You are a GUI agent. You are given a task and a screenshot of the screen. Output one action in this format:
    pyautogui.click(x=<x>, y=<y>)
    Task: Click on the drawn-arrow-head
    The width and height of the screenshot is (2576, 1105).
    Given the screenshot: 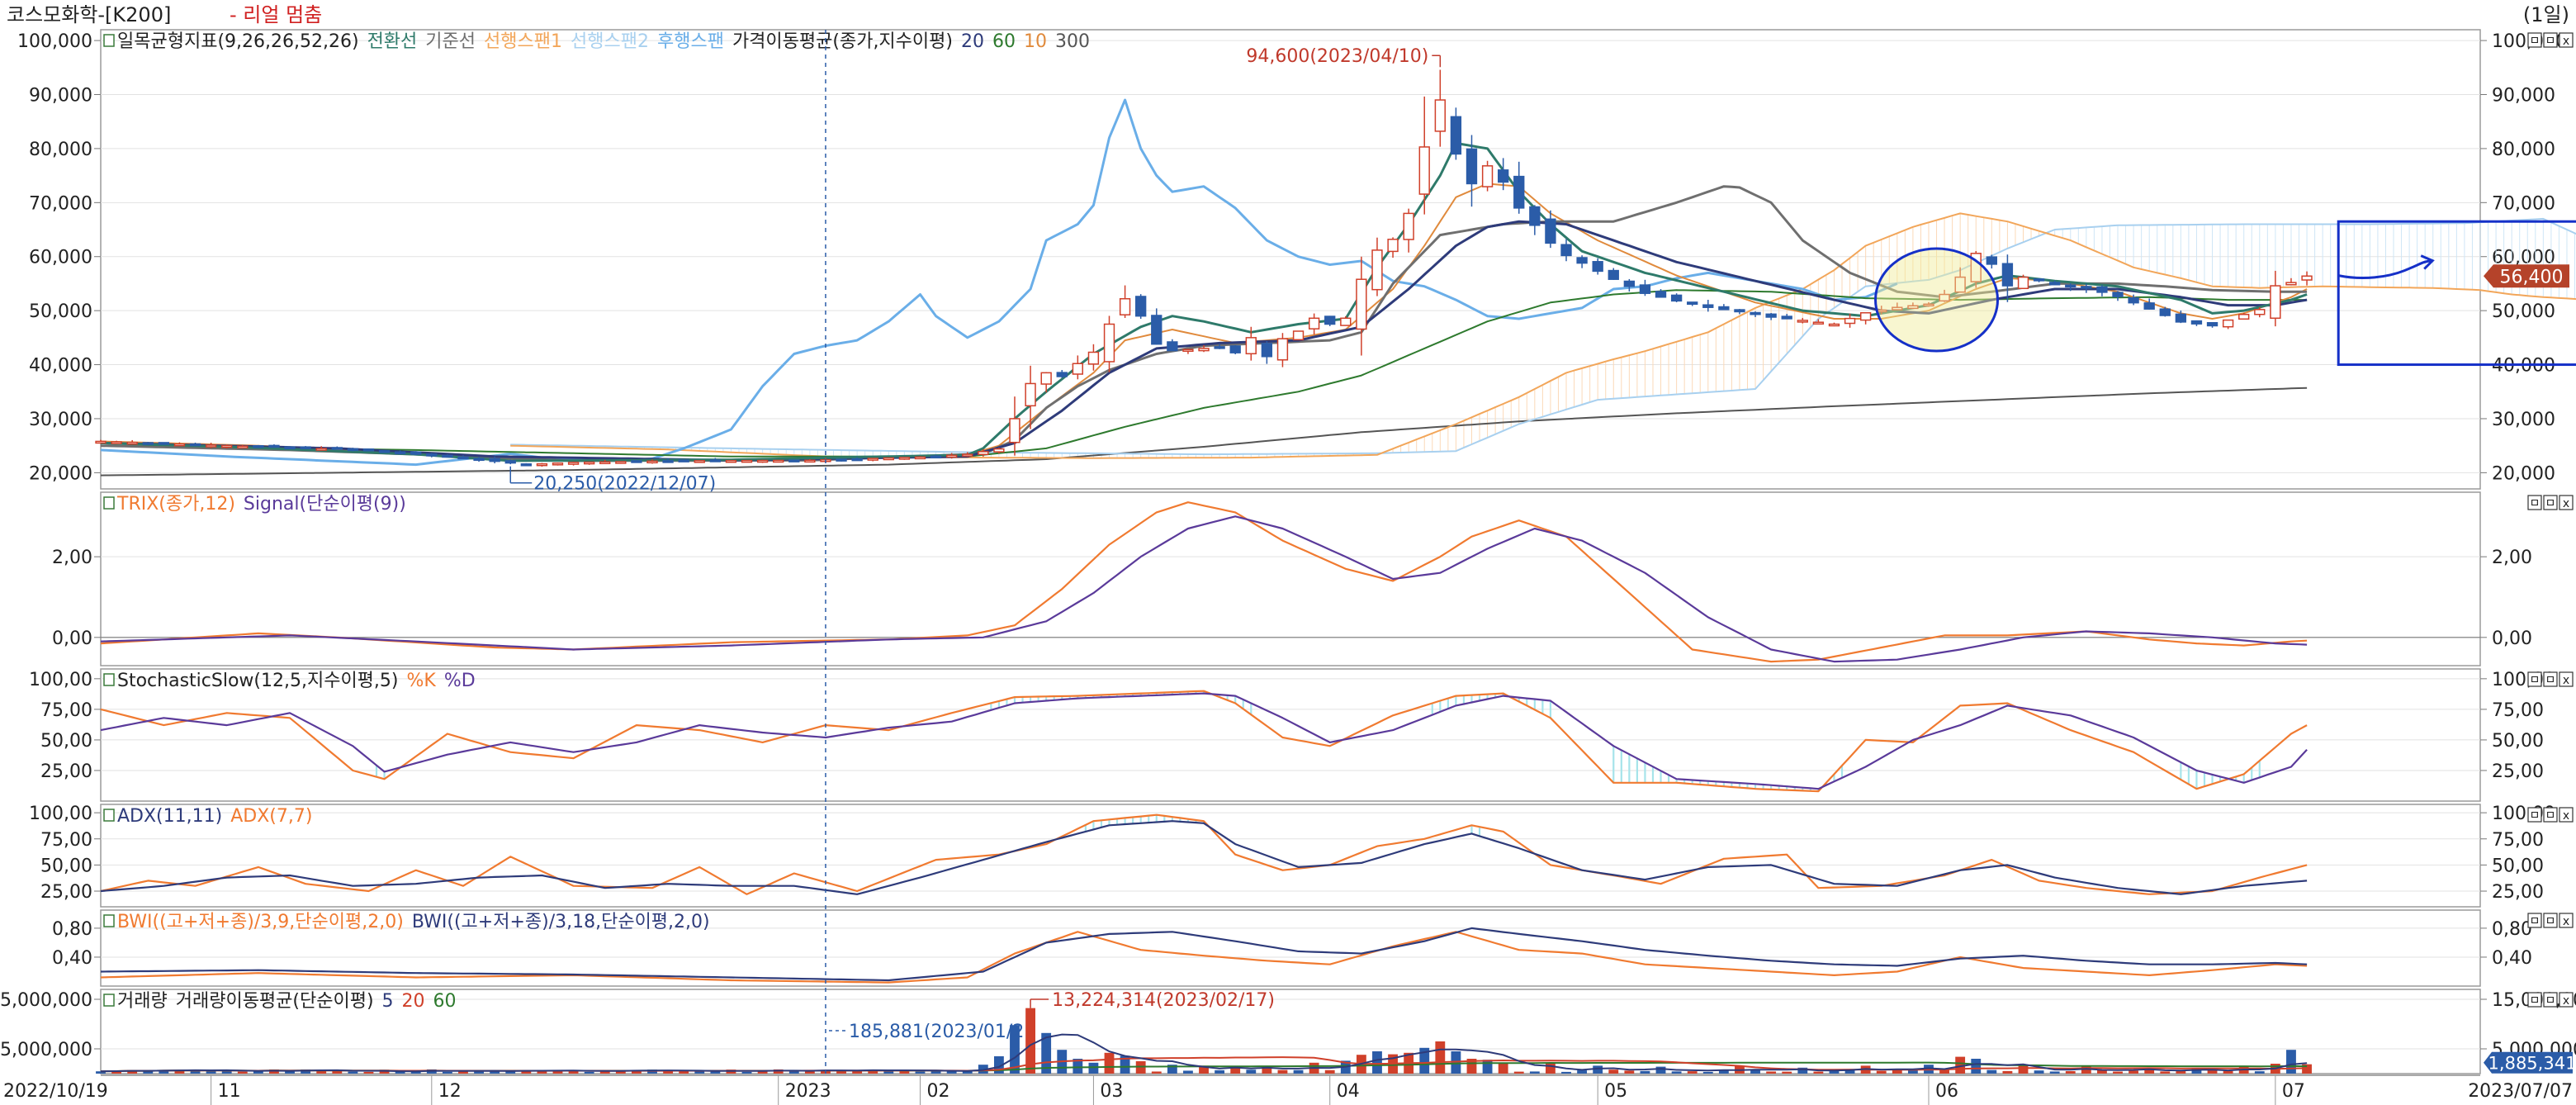 What is the action you would take?
    pyautogui.click(x=2427, y=262)
    